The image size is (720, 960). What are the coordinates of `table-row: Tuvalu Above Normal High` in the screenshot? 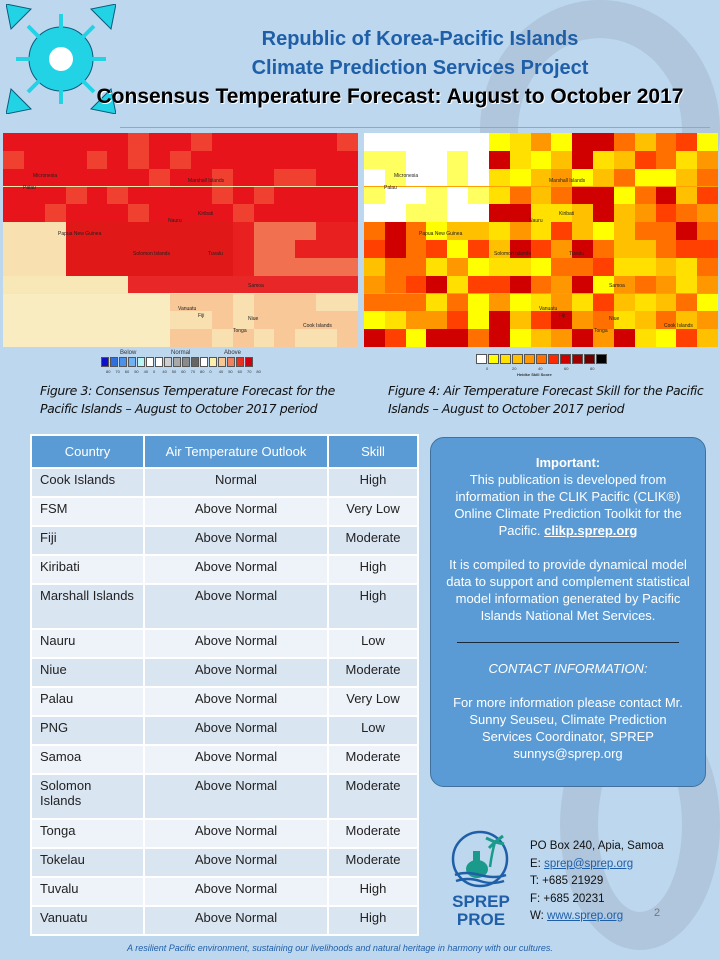 It's located at (224, 891).